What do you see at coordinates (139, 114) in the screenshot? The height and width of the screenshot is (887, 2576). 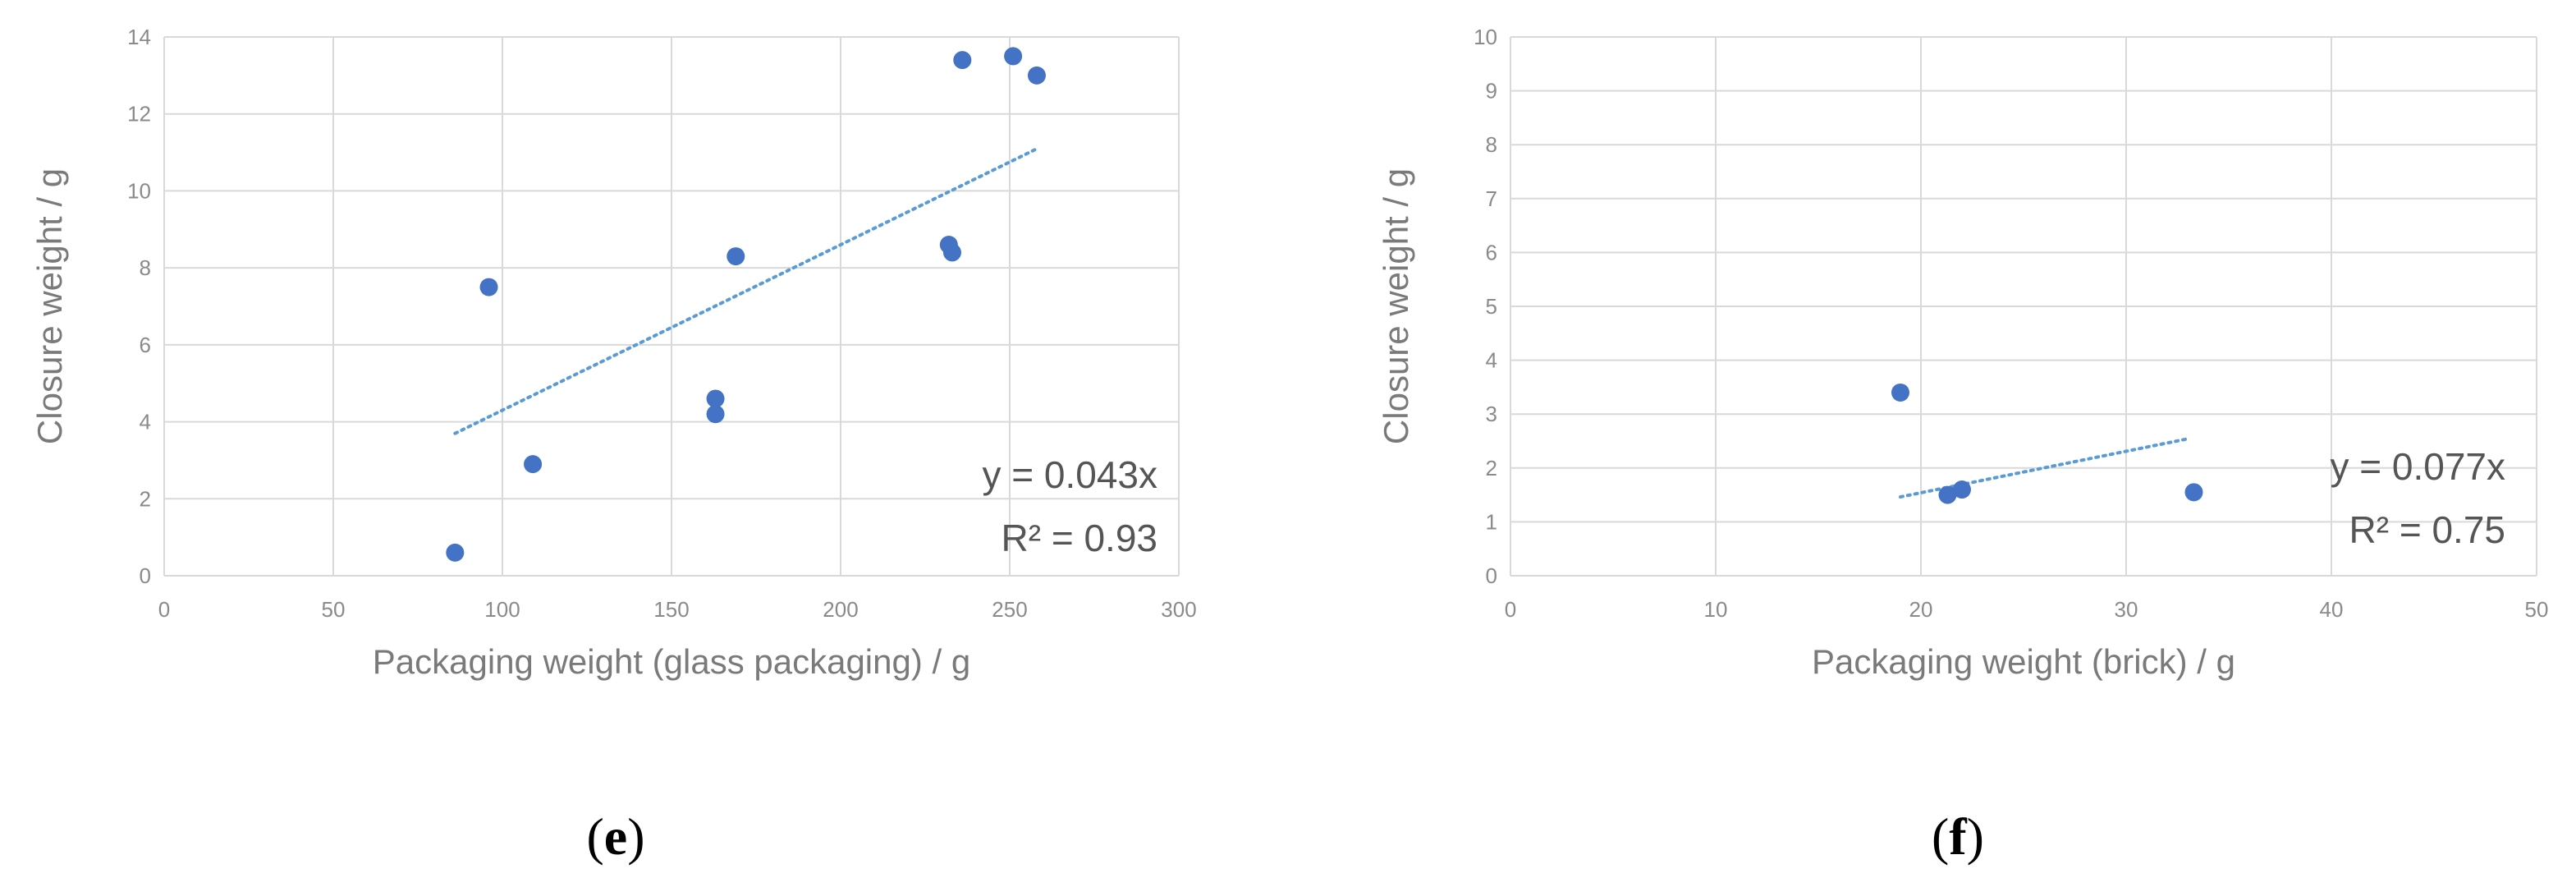 I see `y-tick-label: 12` at bounding box center [139, 114].